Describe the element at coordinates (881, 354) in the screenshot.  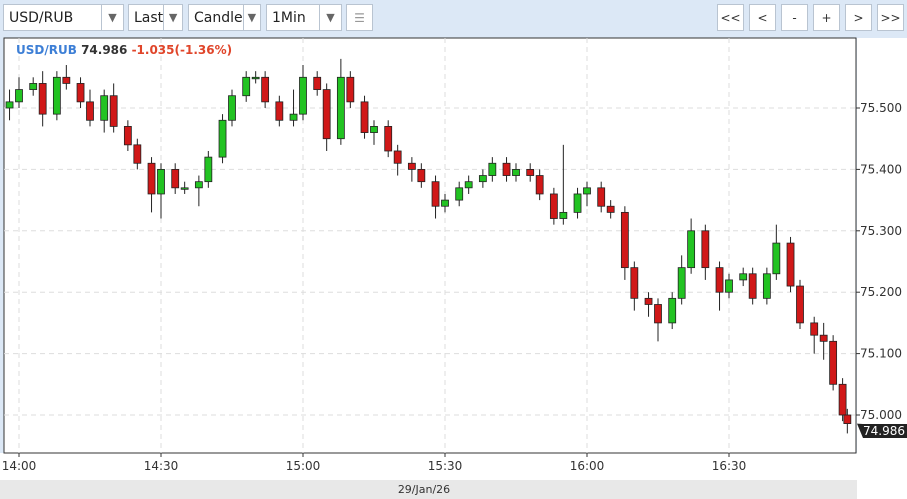
I see `y-tick-label: 75.100` at that location.